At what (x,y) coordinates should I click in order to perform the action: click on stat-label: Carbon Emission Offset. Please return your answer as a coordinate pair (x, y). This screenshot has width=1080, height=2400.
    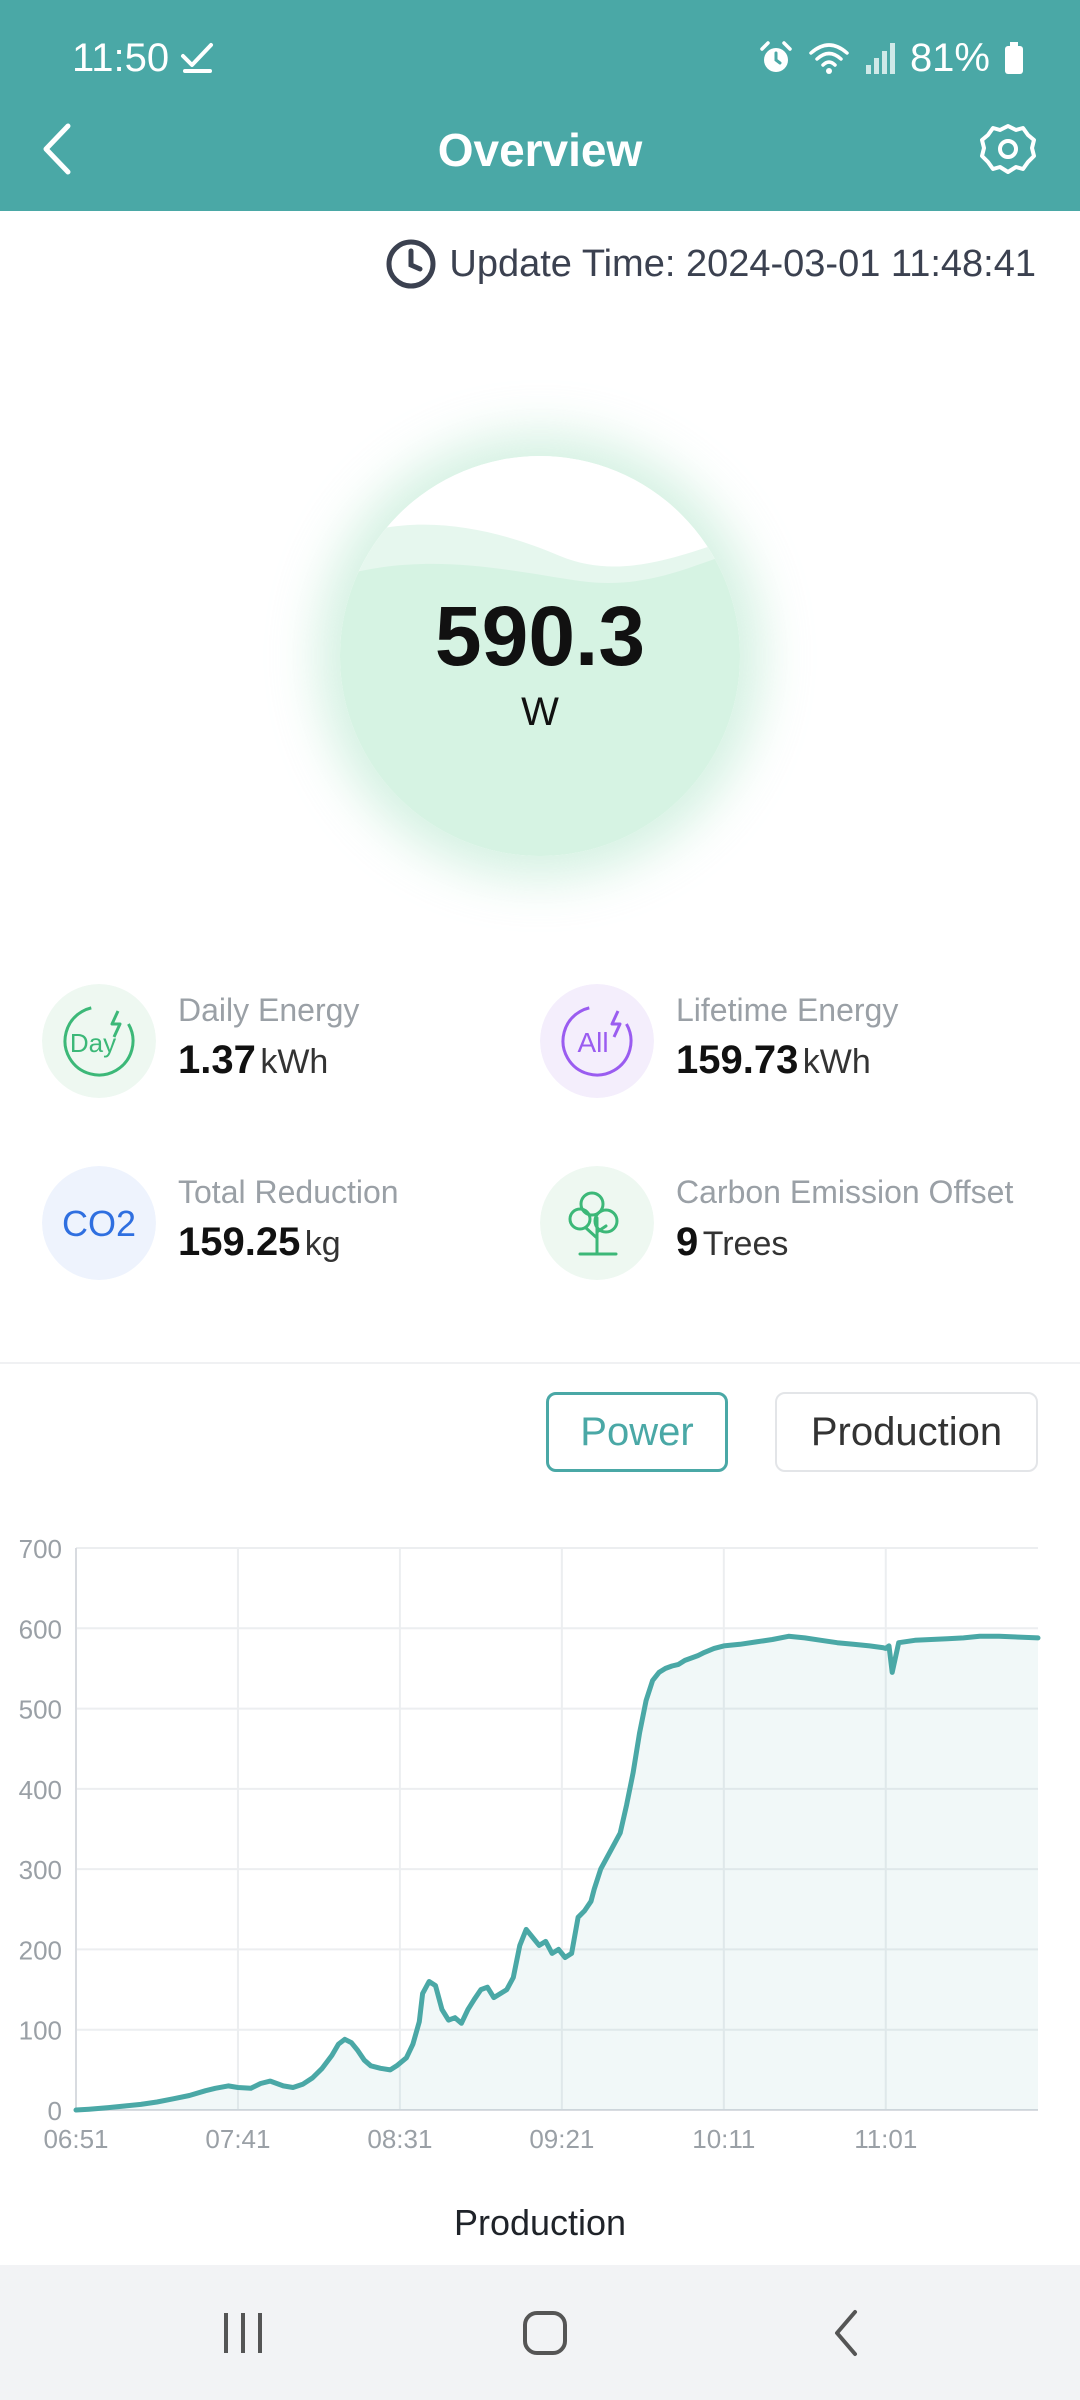
    Looking at the image, I should click on (845, 1192).